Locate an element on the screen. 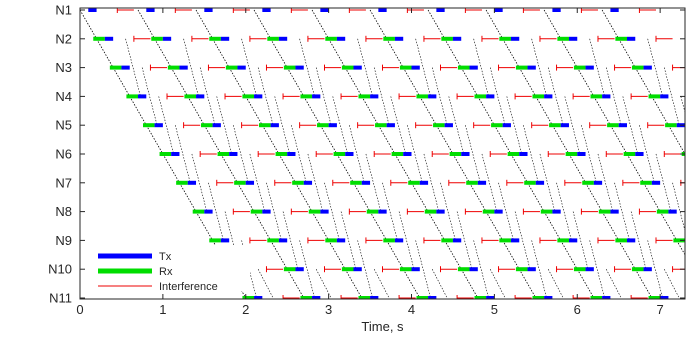 Image resolution: width=699 pixels, height=343 pixels. x-tick-label: 7 is located at coordinates (660, 309).